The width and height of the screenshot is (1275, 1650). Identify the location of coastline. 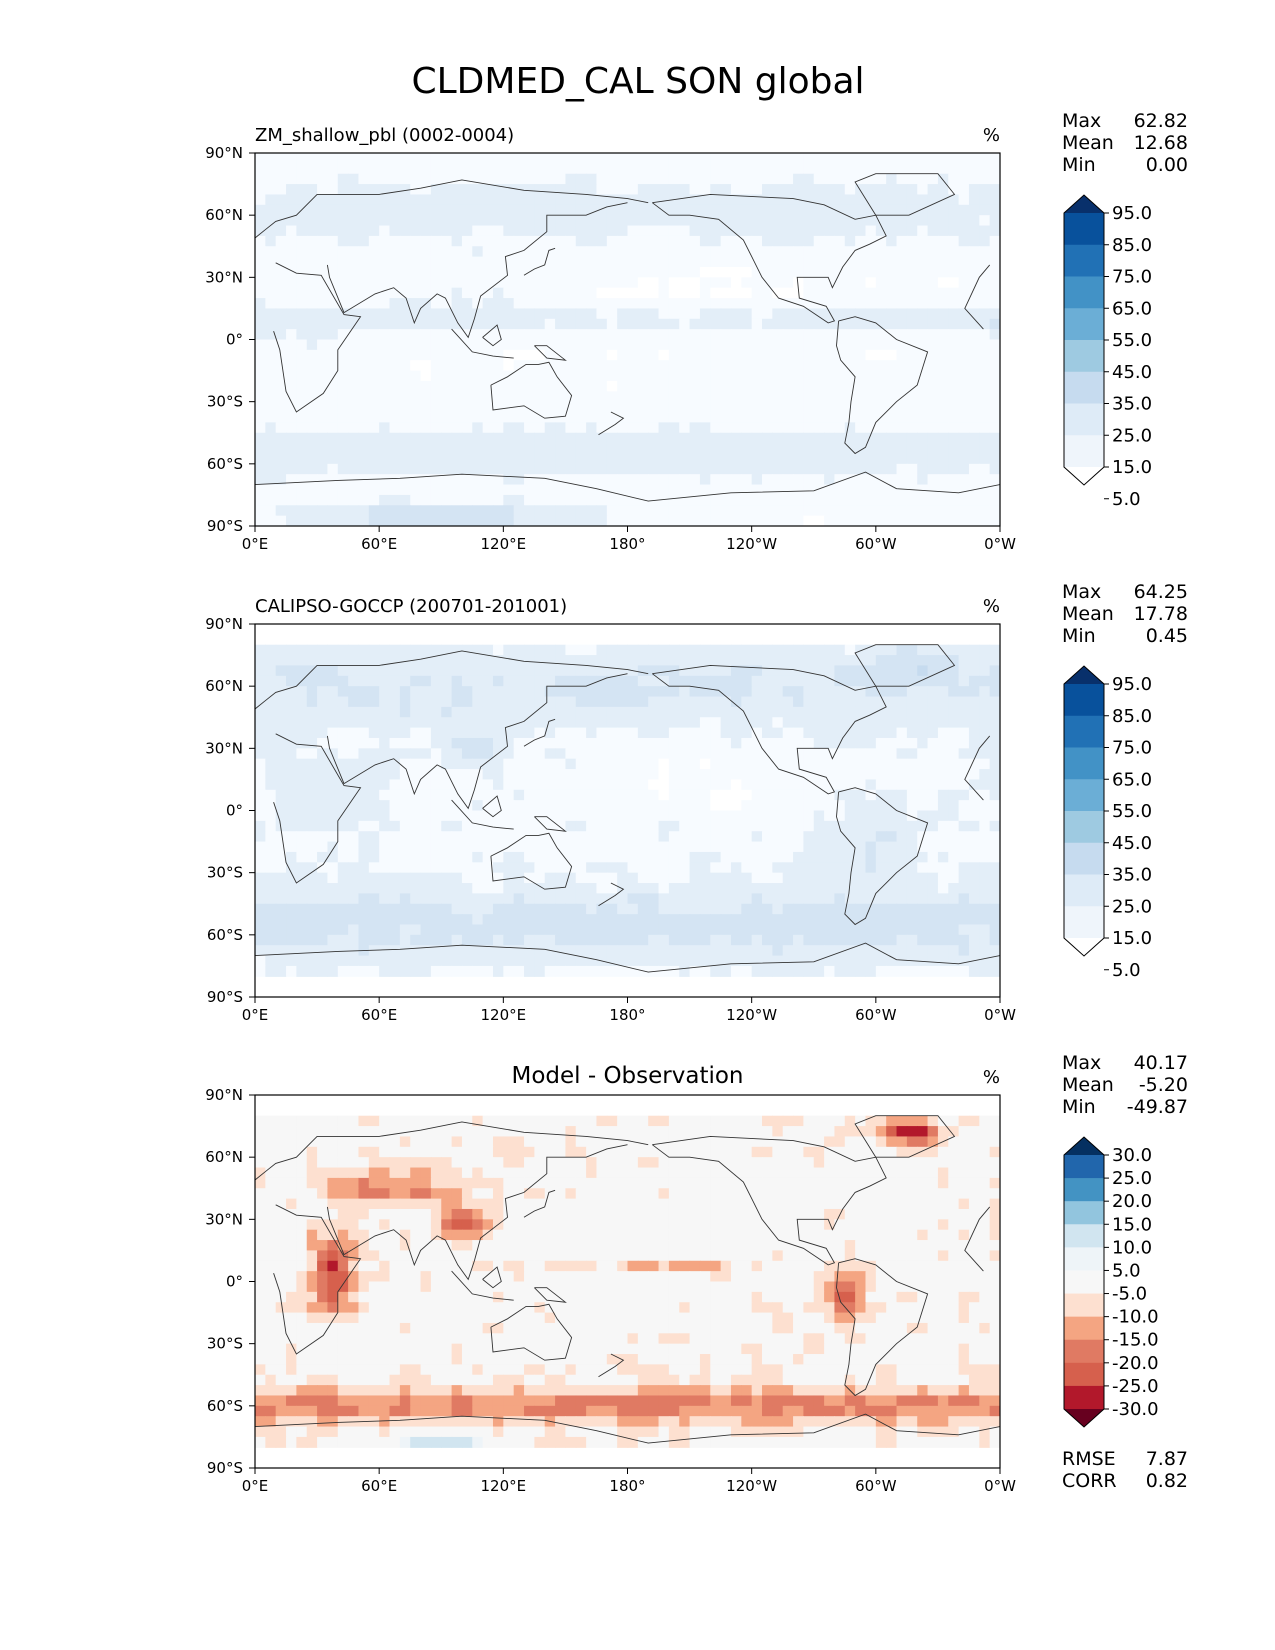
(977, 297).